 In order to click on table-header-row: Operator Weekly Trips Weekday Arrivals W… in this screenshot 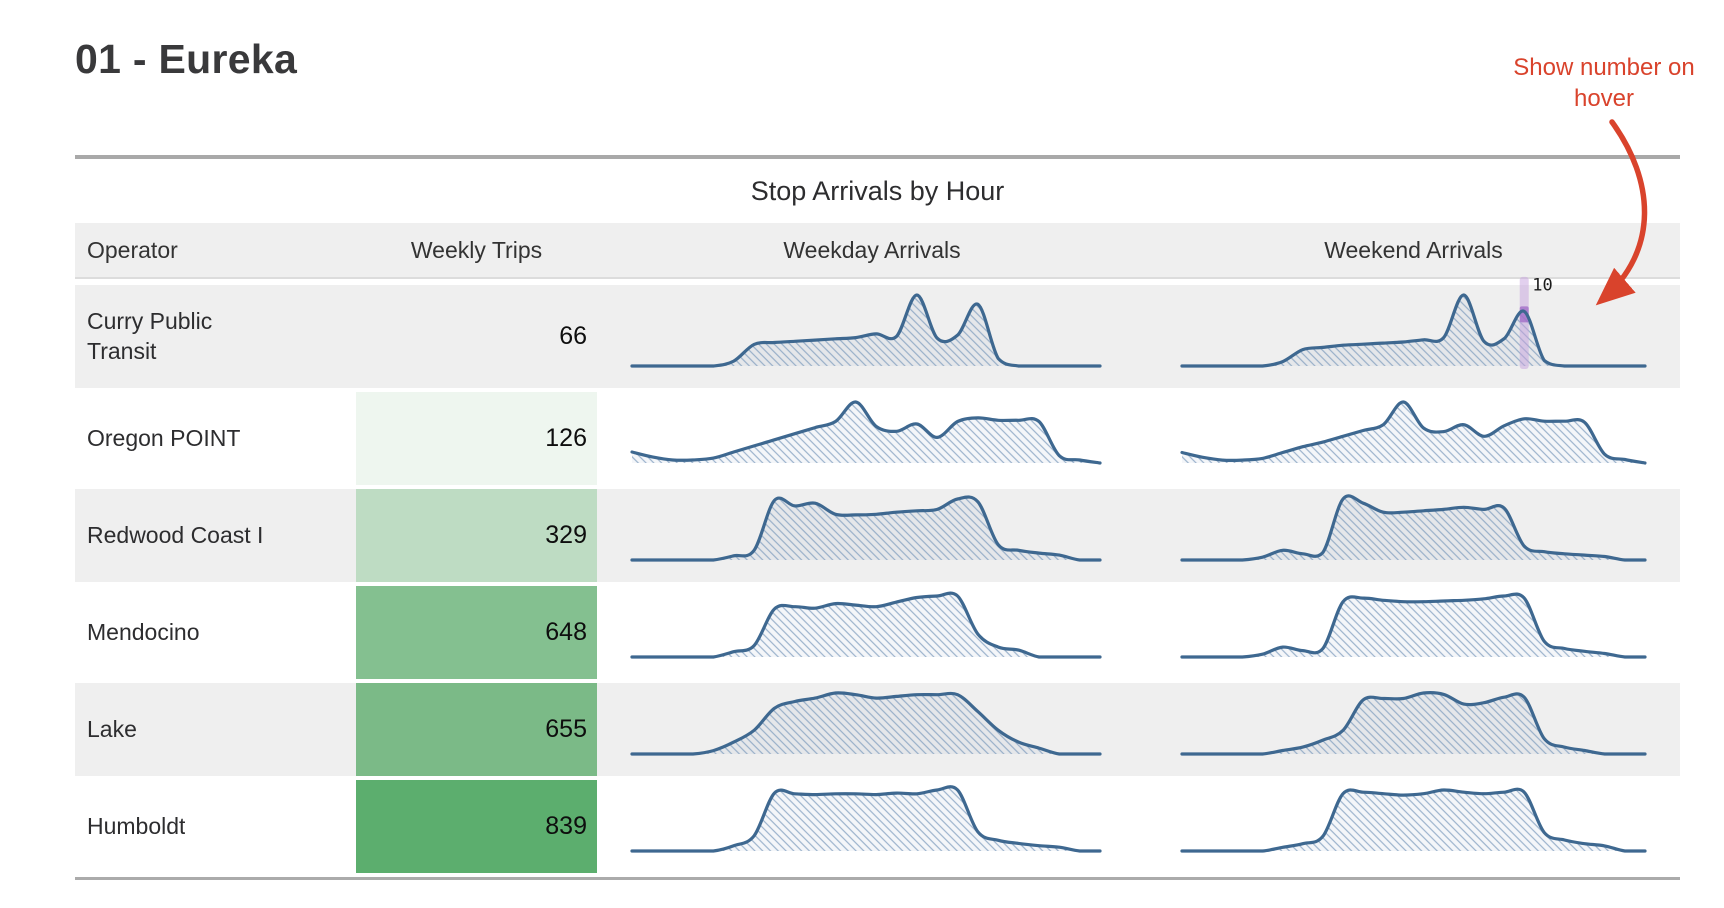, I will do `click(877, 251)`.